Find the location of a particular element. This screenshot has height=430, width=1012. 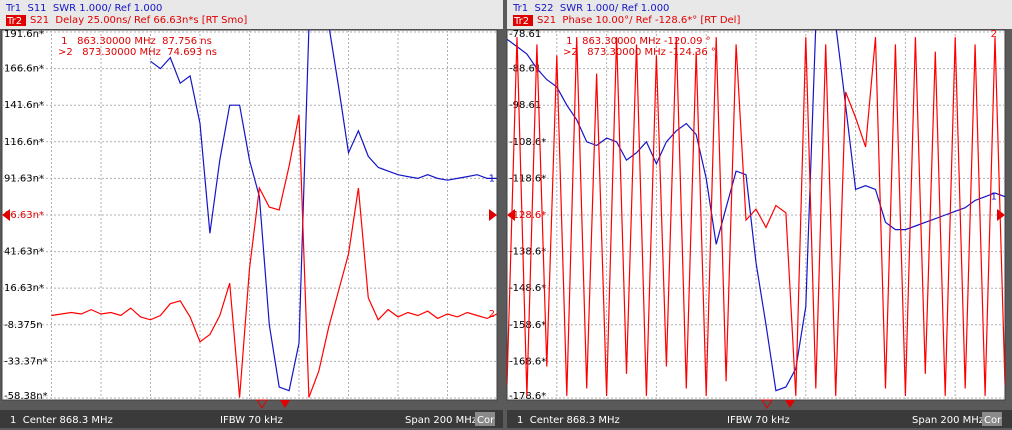

y-tick-label: 91.63n* is located at coordinates (24, 178).